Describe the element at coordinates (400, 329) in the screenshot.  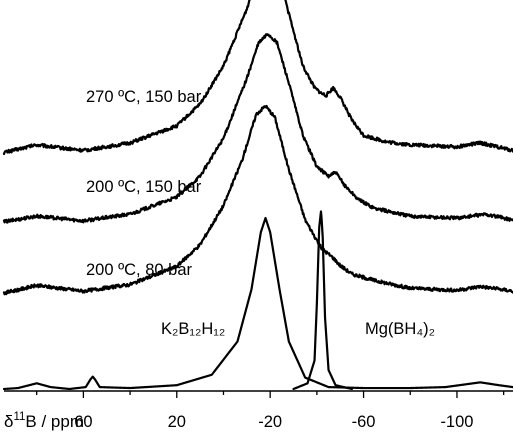
I see `series-label-mgbh42: Mg(BH₄)₂` at that location.